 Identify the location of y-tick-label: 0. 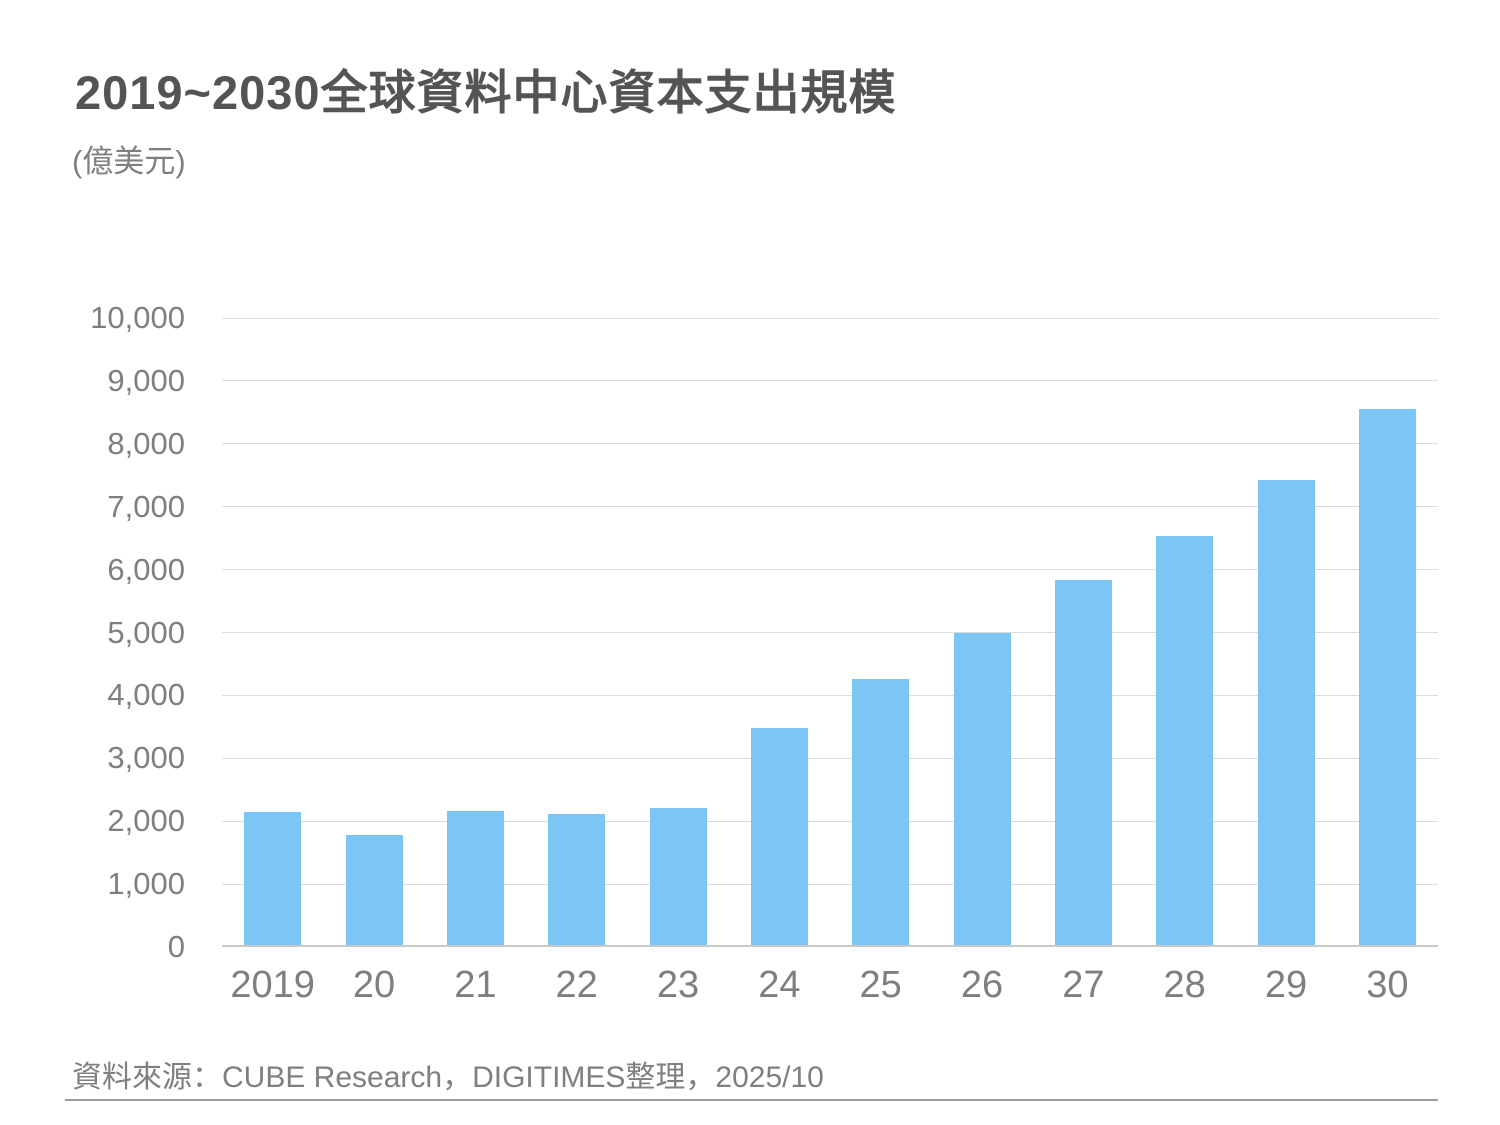
(176, 946).